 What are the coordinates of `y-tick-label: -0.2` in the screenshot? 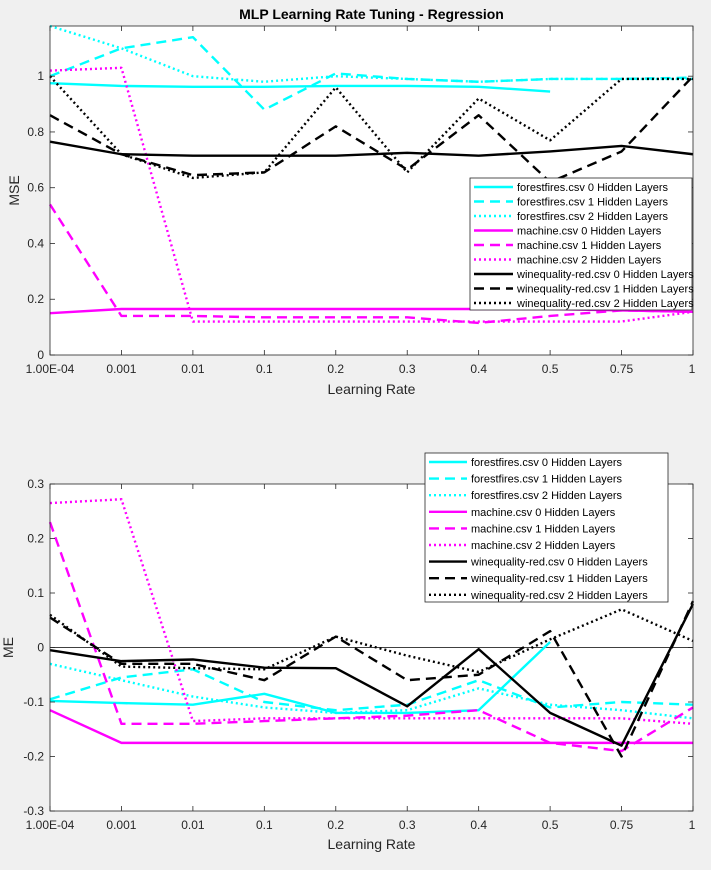 It's located at (33, 757).